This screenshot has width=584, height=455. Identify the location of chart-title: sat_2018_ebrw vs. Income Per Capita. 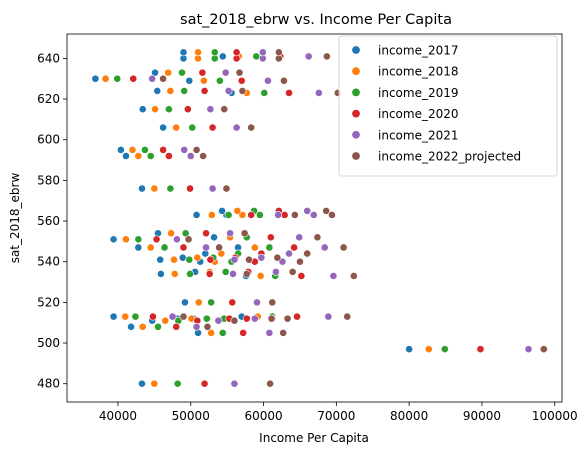
(316, 20).